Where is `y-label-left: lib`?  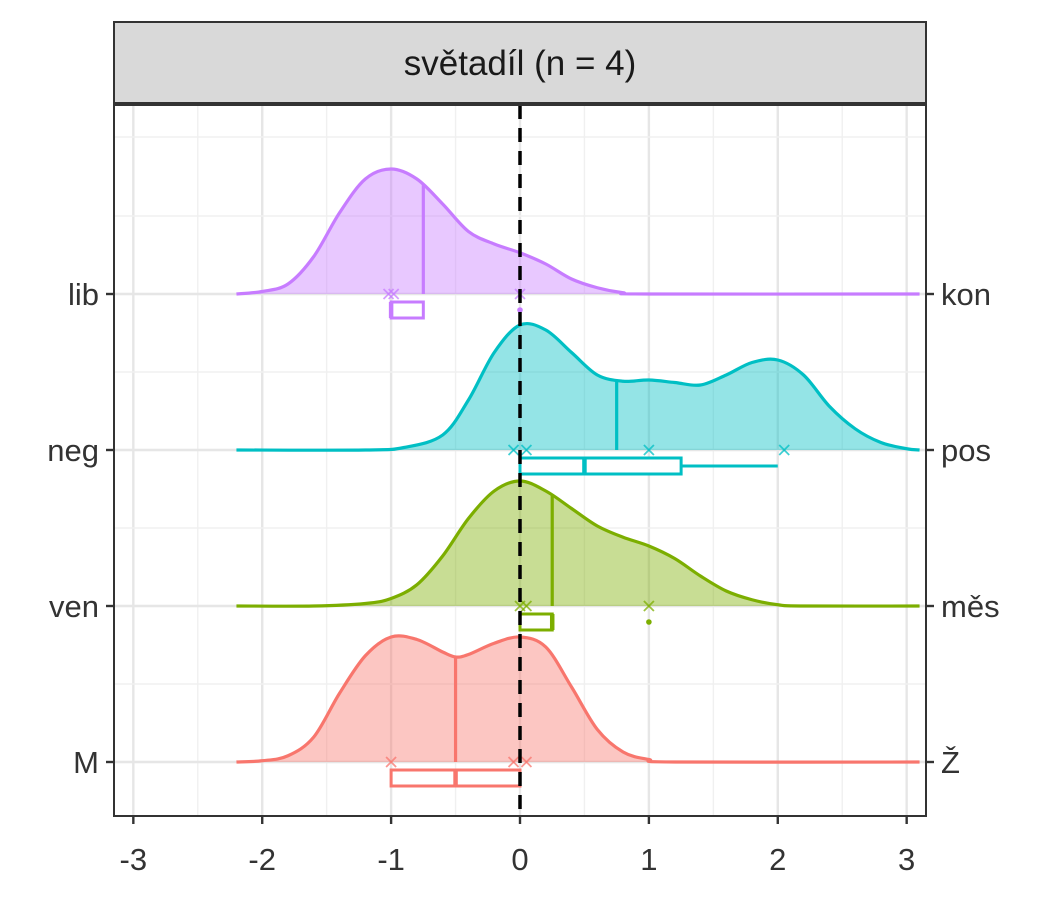 y-label-left: lib is located at coordinates (83, 294).